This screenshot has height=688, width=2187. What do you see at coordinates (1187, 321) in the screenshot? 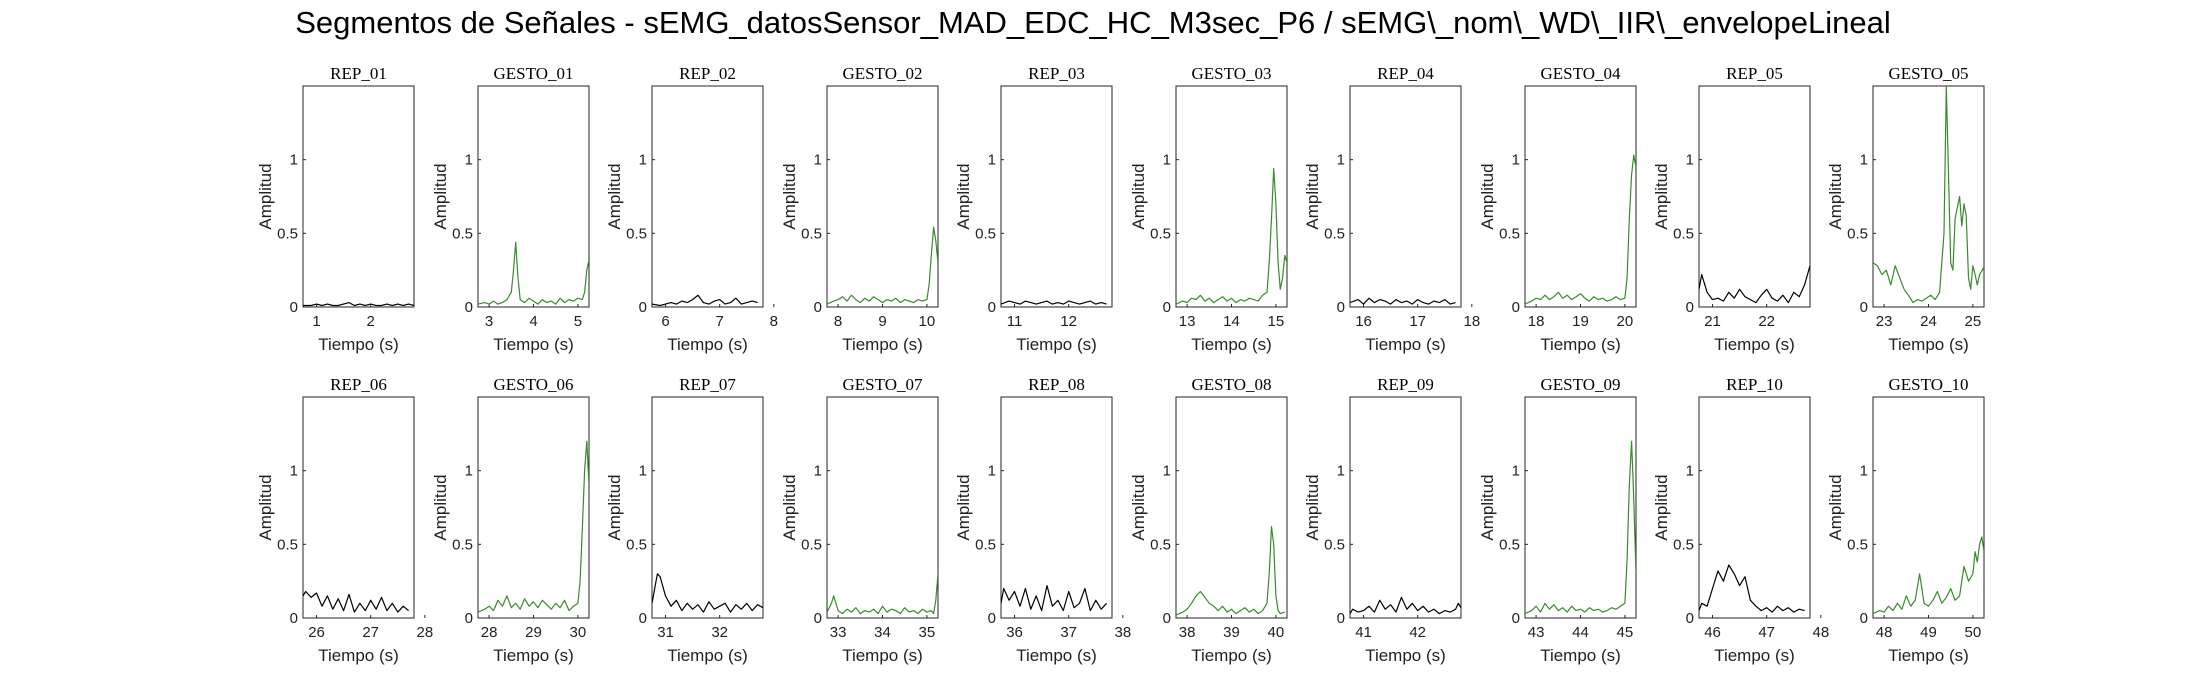
I see `x-tick-label: 13` at bounding box center [1187, 321].